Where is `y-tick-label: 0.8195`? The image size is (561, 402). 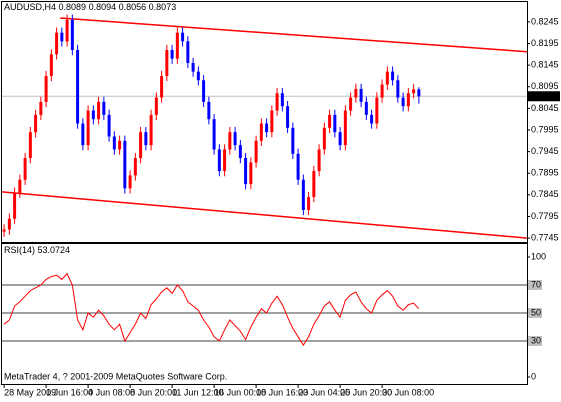
y-tick-label: 0.8195 is located at coordinates (545, 43).